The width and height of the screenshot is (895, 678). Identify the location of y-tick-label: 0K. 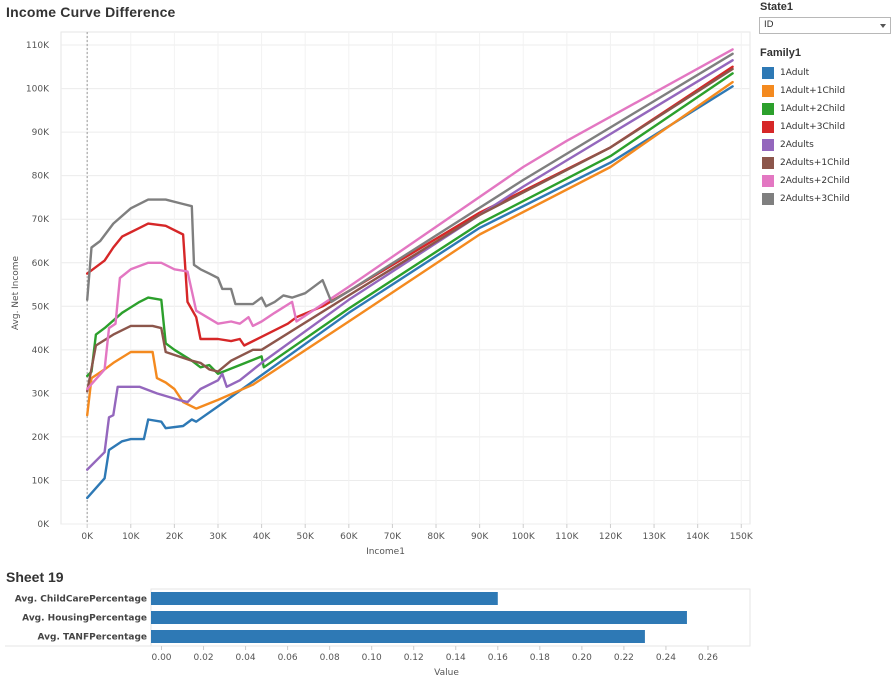
(43, 525).